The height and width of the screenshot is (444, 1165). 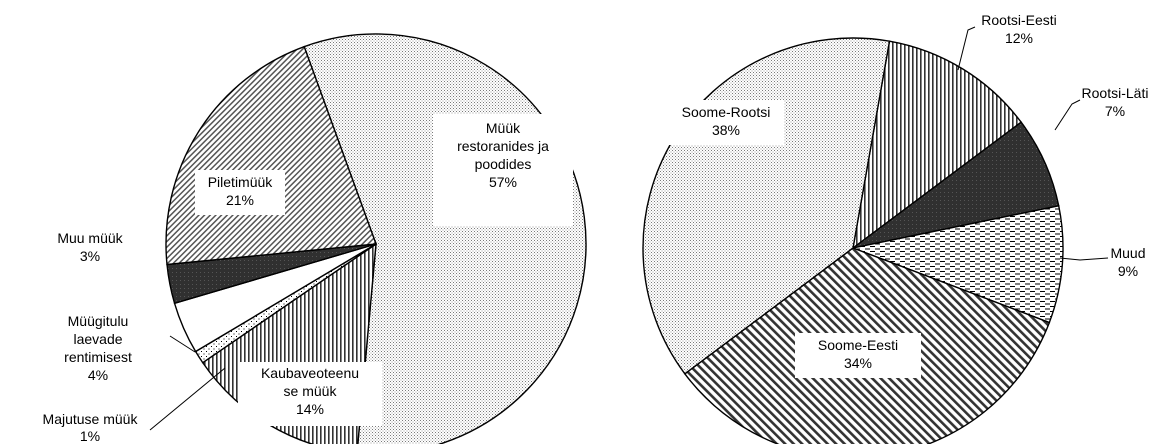 What do you see at coordinates (1115, 93) in the screenshot?
I see `slice-name-label: Rootsi-Läti` at bounding box center [1115, 93].